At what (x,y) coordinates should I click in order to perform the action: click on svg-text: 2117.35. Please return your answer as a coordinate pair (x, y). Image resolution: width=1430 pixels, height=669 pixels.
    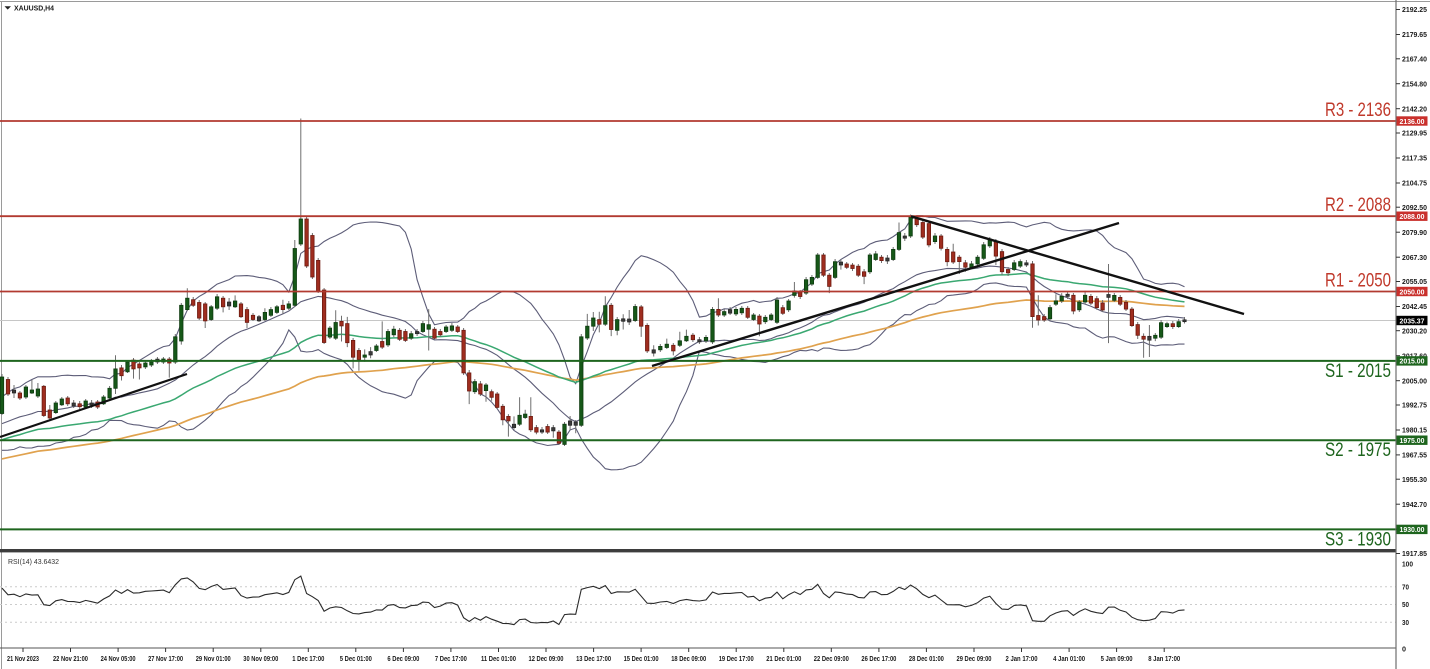
    Looking at the image, I should click on (1414, 158).